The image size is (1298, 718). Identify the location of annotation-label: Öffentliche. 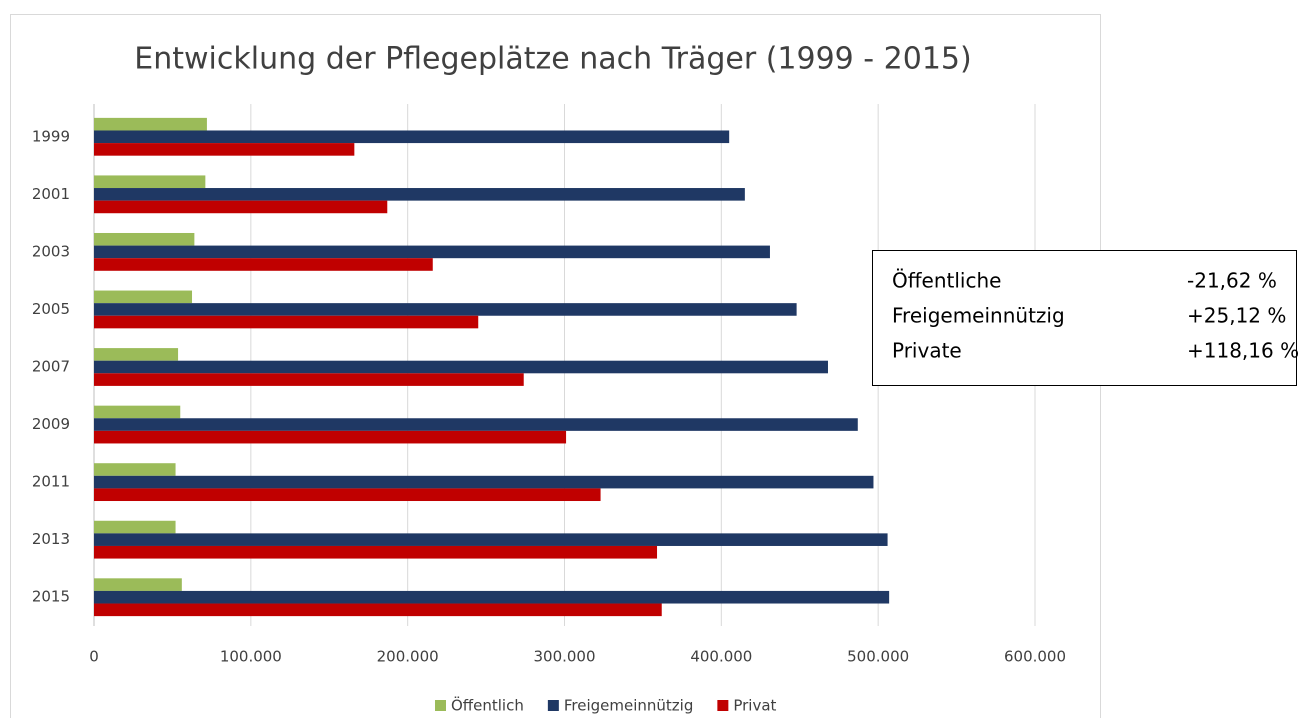
(946, 281).